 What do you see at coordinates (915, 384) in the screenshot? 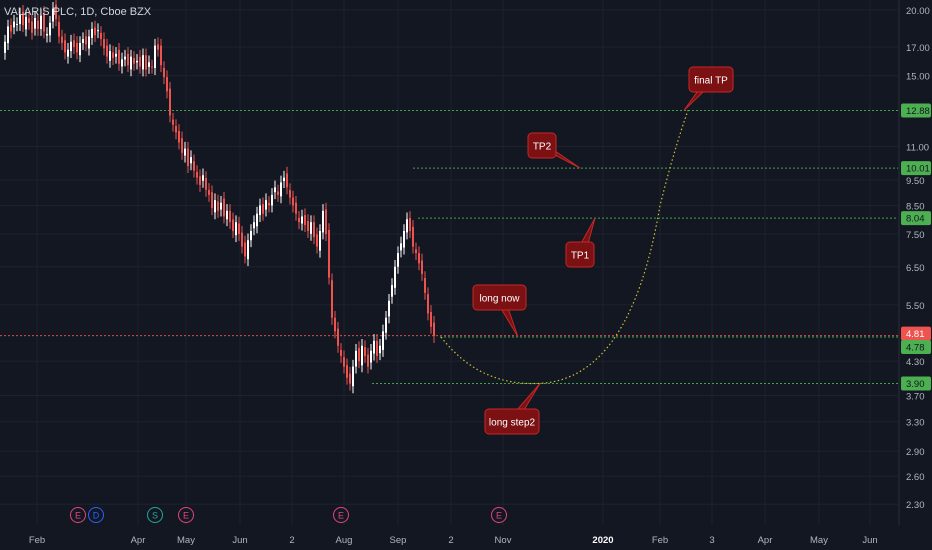
I see `price-tag-label: 3.90` at bounding box center [915, 384].